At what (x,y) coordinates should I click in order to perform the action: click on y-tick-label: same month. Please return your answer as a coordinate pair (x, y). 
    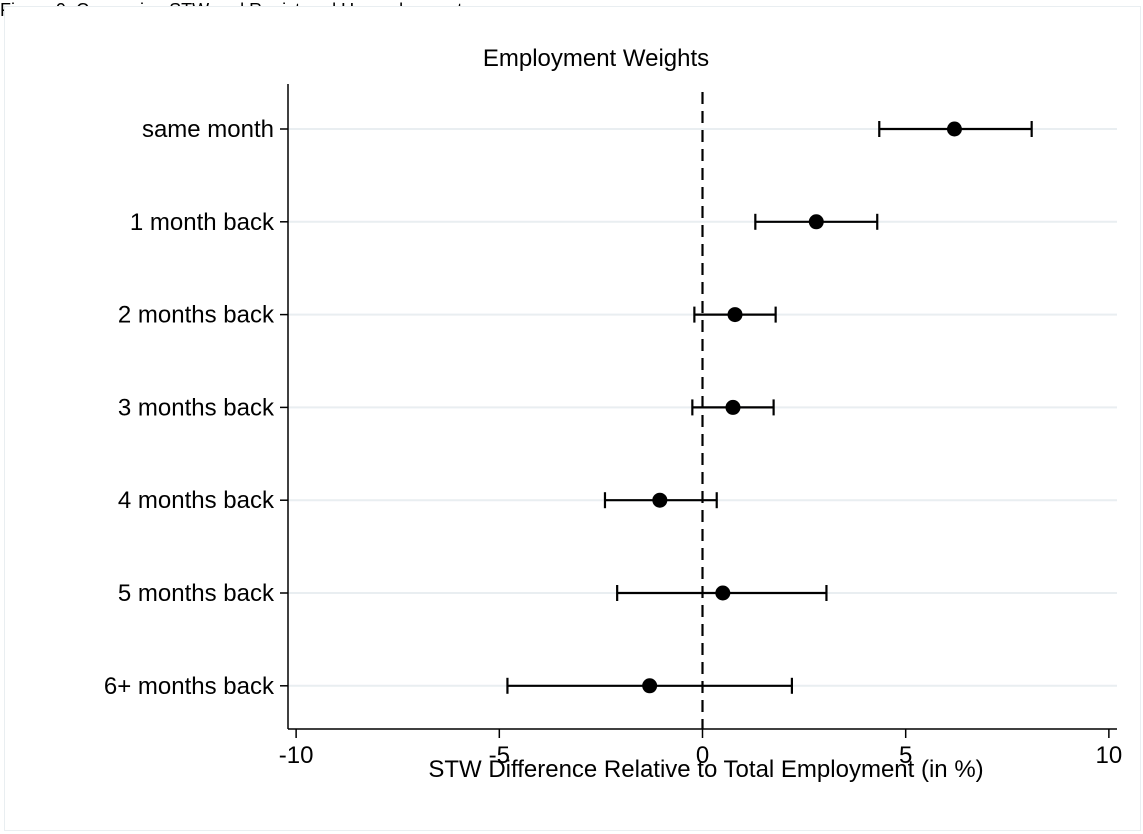
    Looking at the image, I should click on (208, 129).